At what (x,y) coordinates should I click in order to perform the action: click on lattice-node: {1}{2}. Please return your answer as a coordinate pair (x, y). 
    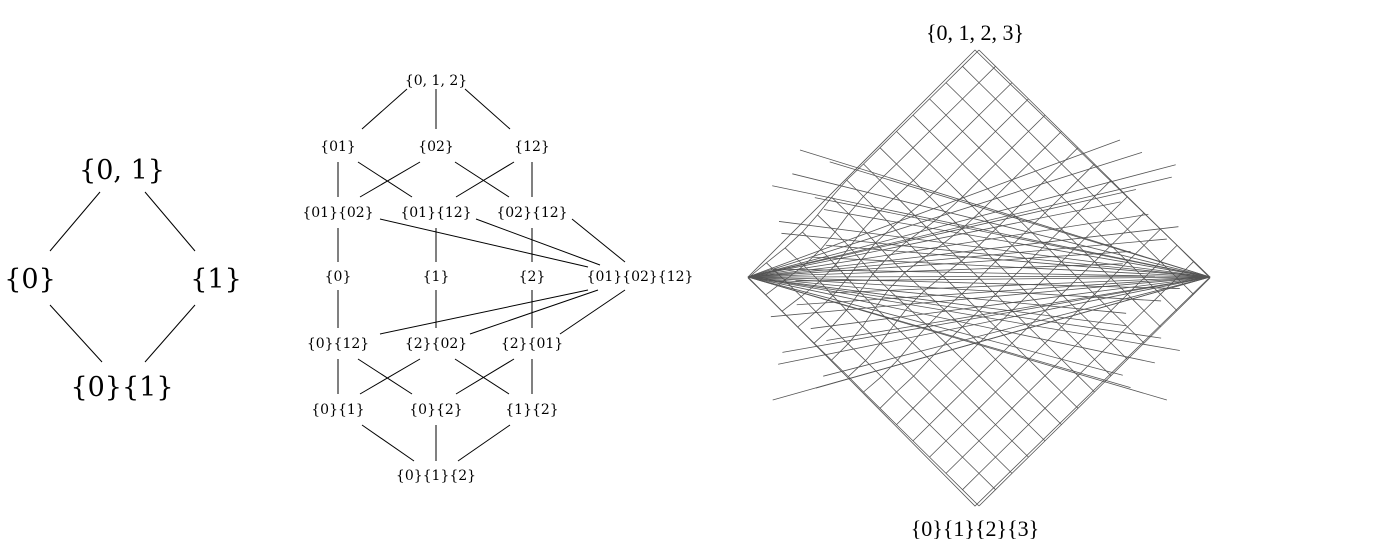
    Looking at the image, I should click on (531, 410).